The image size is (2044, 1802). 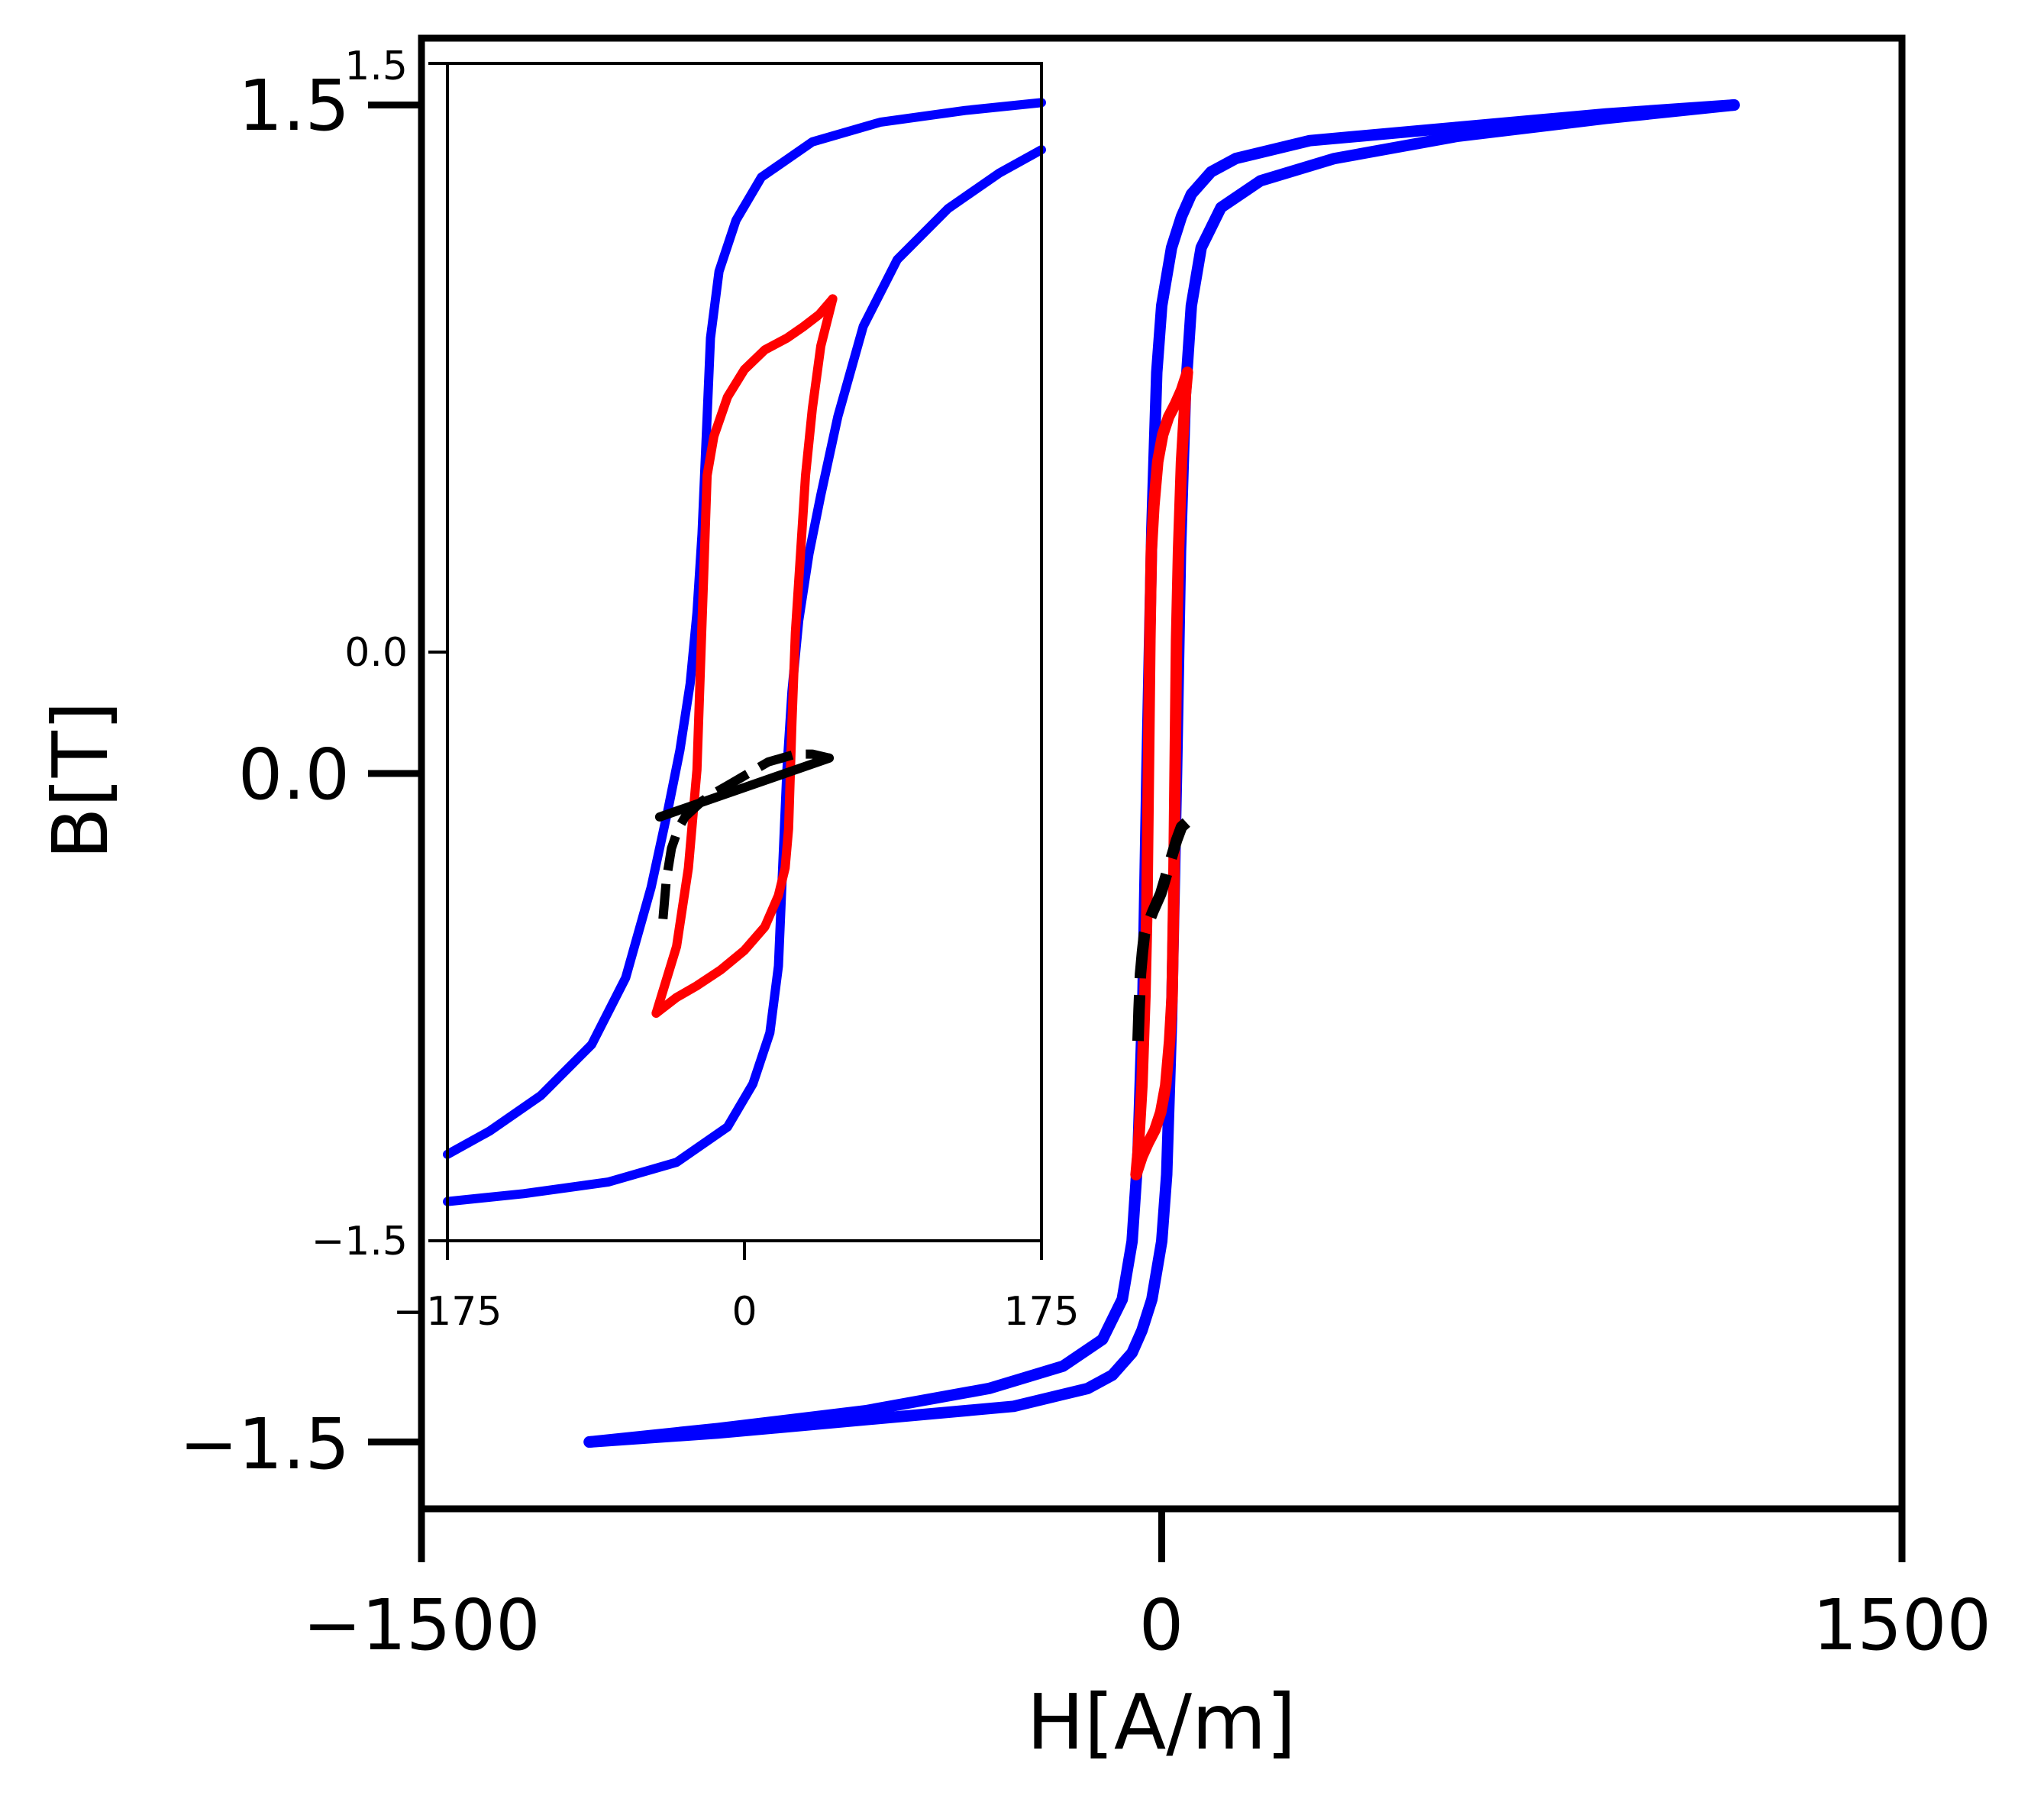 What do you see at coordinates (421, 1625) in the screenshot?
I see `x-tick-label-min: −1500` at bounding box center [421, 1625].